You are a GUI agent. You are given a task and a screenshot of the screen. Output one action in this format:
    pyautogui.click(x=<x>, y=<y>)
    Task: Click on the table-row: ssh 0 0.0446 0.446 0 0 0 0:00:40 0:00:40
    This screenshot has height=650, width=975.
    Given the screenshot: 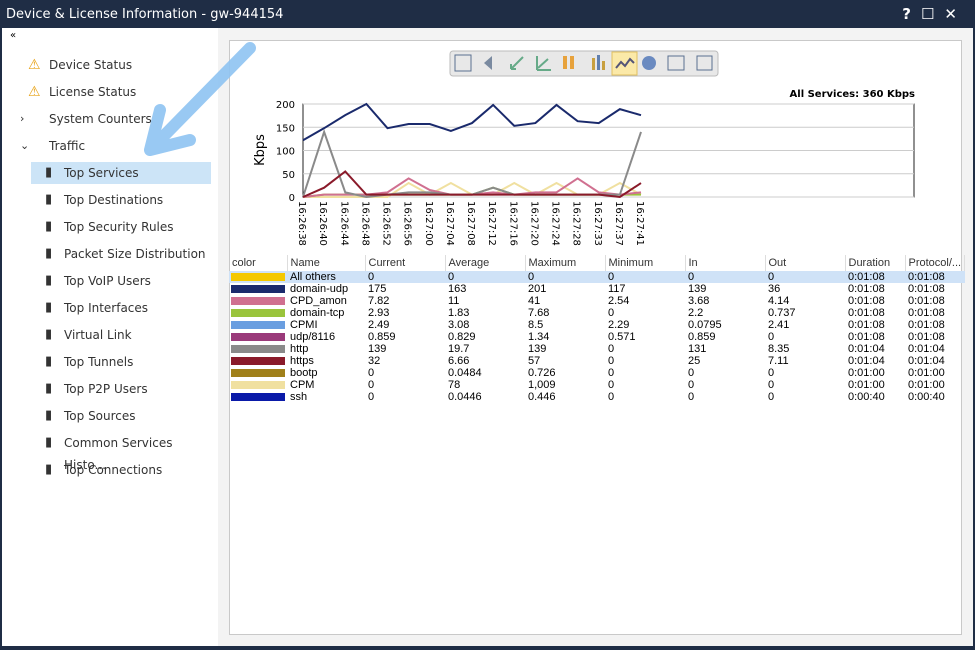 What is the action you would take?
    pyautogui.click(x=597, y=397)
    